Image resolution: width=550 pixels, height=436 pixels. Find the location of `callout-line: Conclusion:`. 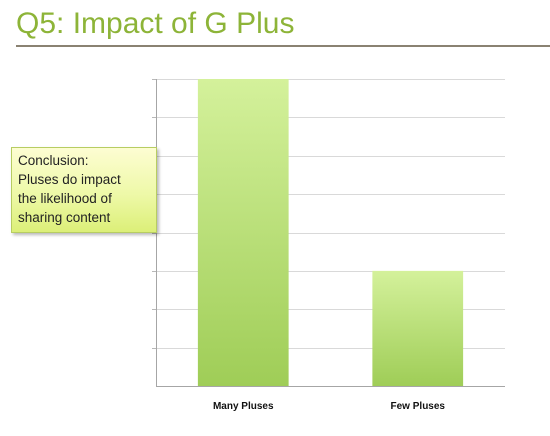

callout-line: Conclusion: is located at coordinates (53, 160).